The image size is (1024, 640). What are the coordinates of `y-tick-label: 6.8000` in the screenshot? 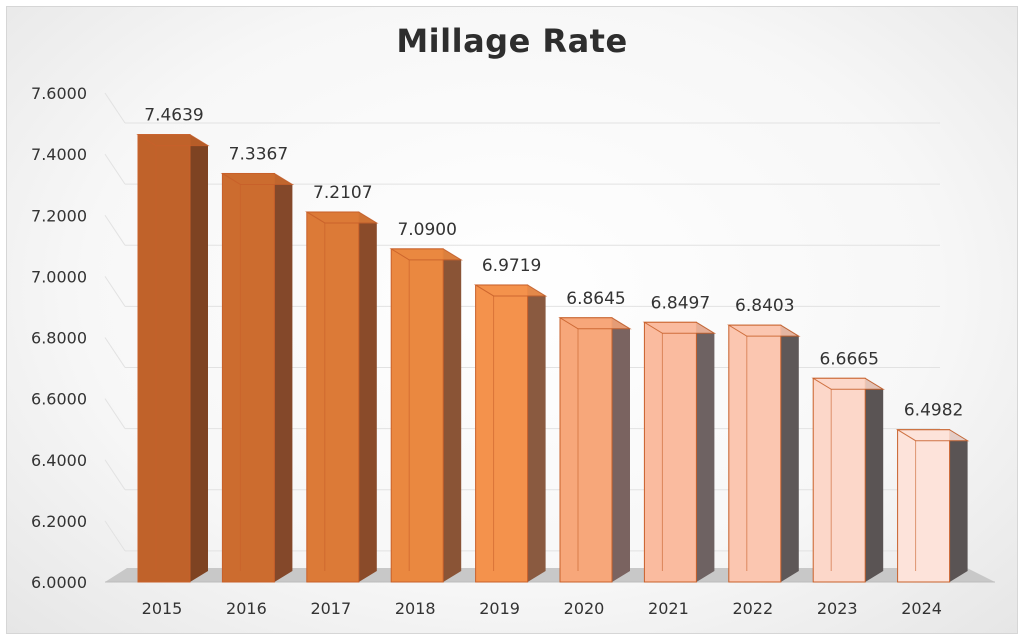 It's located at (59, 338).